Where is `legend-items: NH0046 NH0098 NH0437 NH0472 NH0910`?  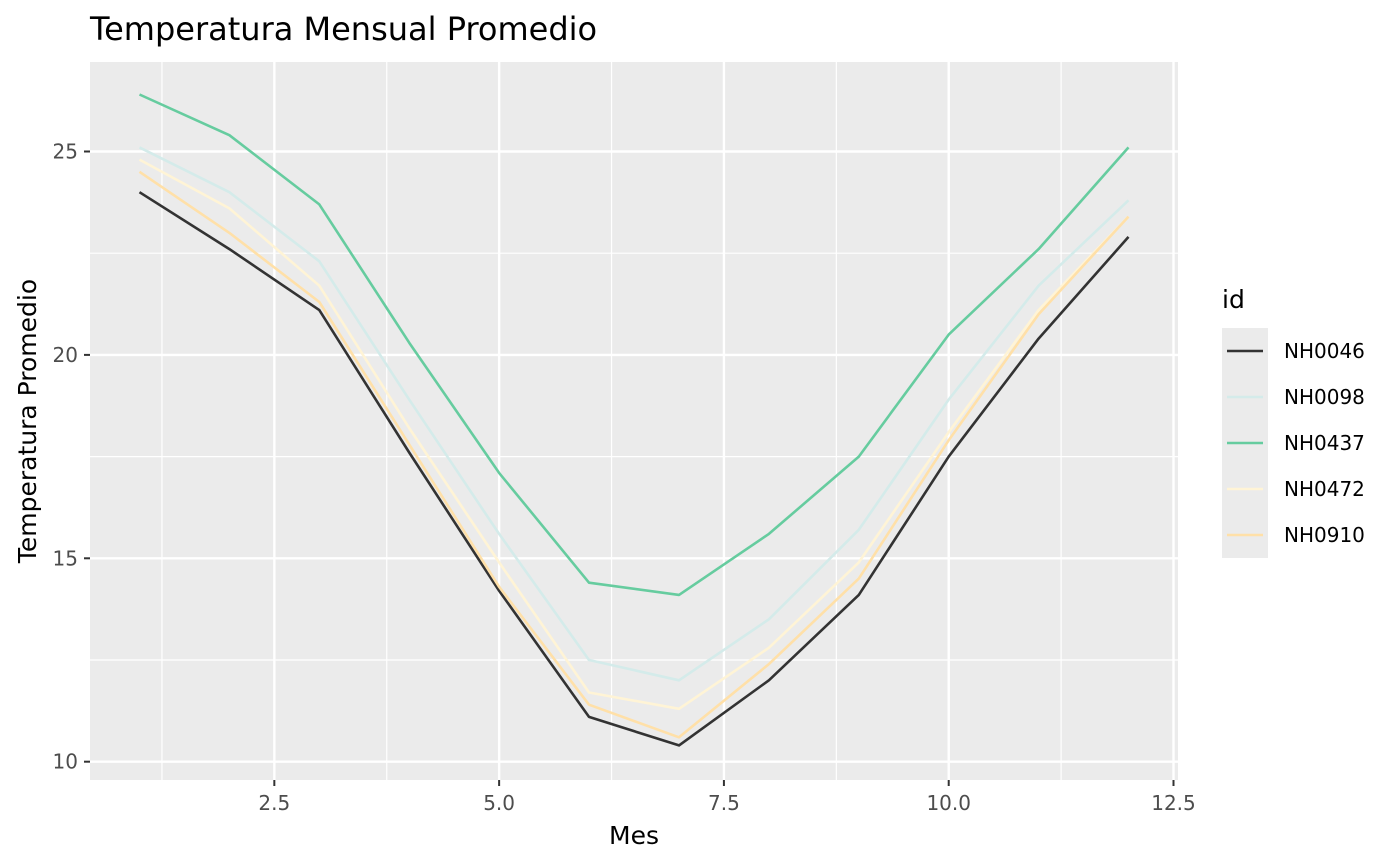 legend-items: NH0046 NH0098 NH0437 NH0472 NH0910 is located at coordinates (1293, 443).